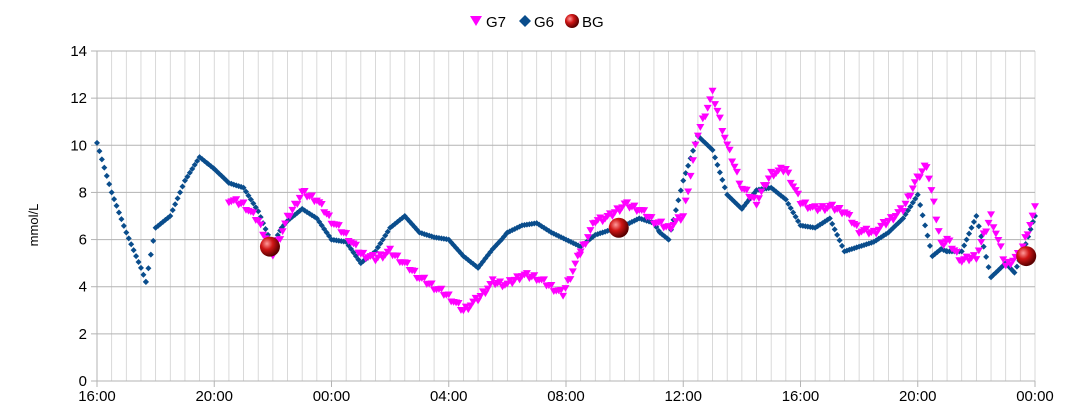 The width and height of the screenshot is (1077, 419). I want to click on y-tick-label: 8, so click(83, 192).